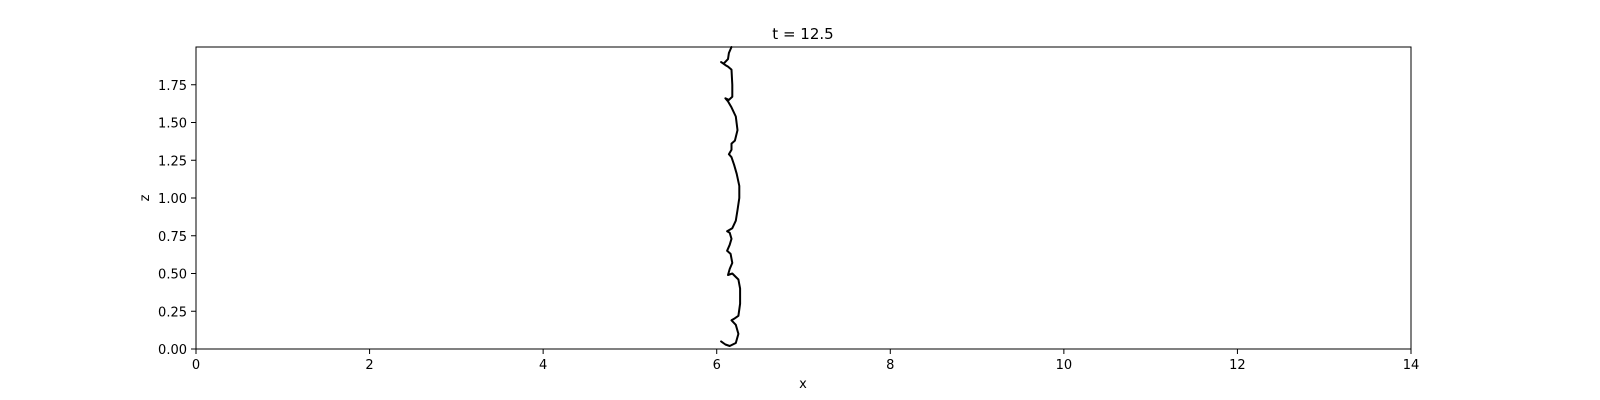  I want to click on interface-curve, so click(731, 196).